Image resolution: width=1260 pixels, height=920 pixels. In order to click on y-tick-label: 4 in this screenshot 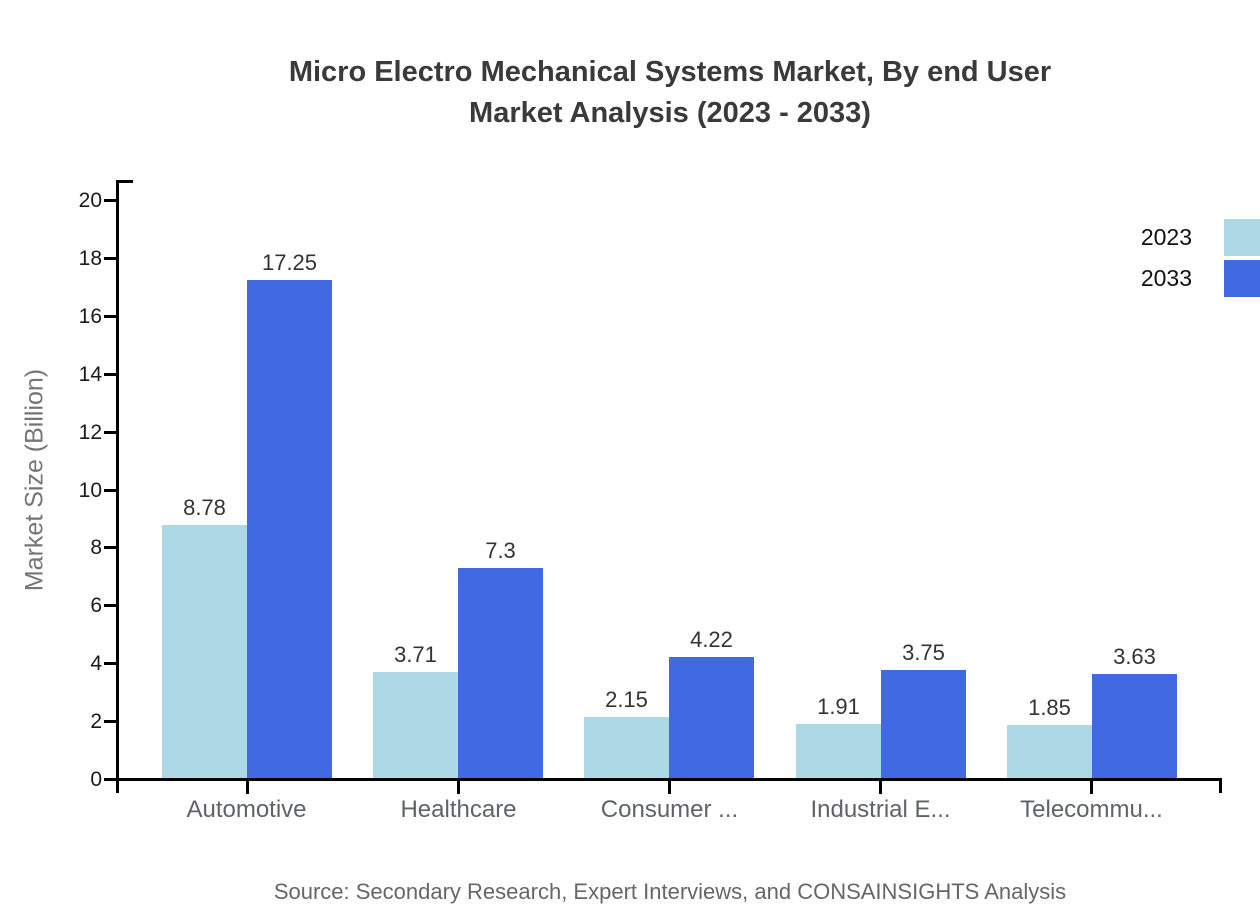, I will do `click(96, 663)`.